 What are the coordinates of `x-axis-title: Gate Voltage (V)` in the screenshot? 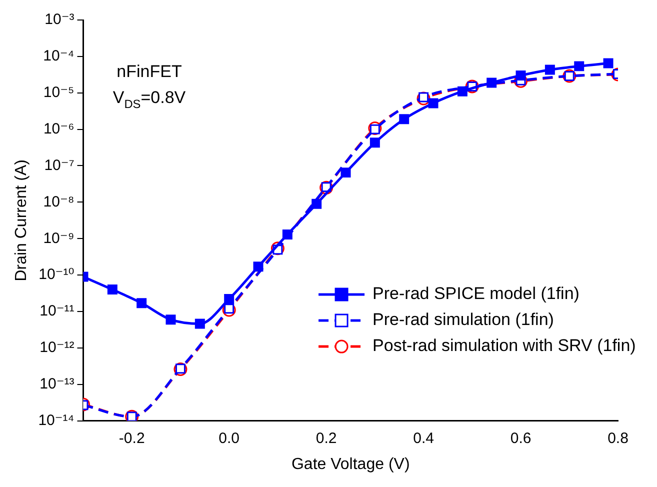 It's located at (350, 464).